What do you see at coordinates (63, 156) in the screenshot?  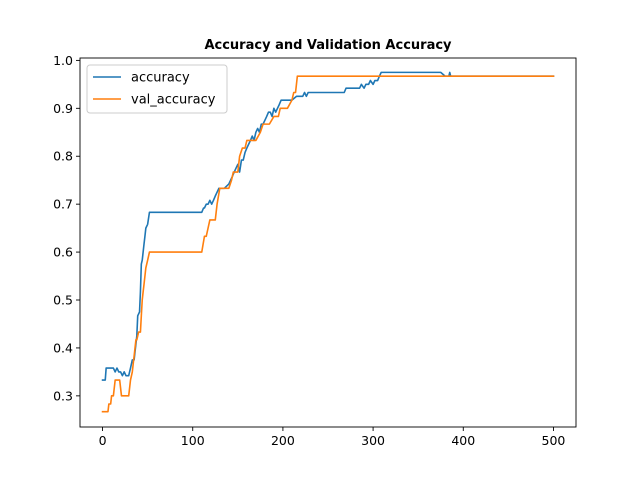 I see `y-tick-label: 0.8` at bounding box center [63, 156].